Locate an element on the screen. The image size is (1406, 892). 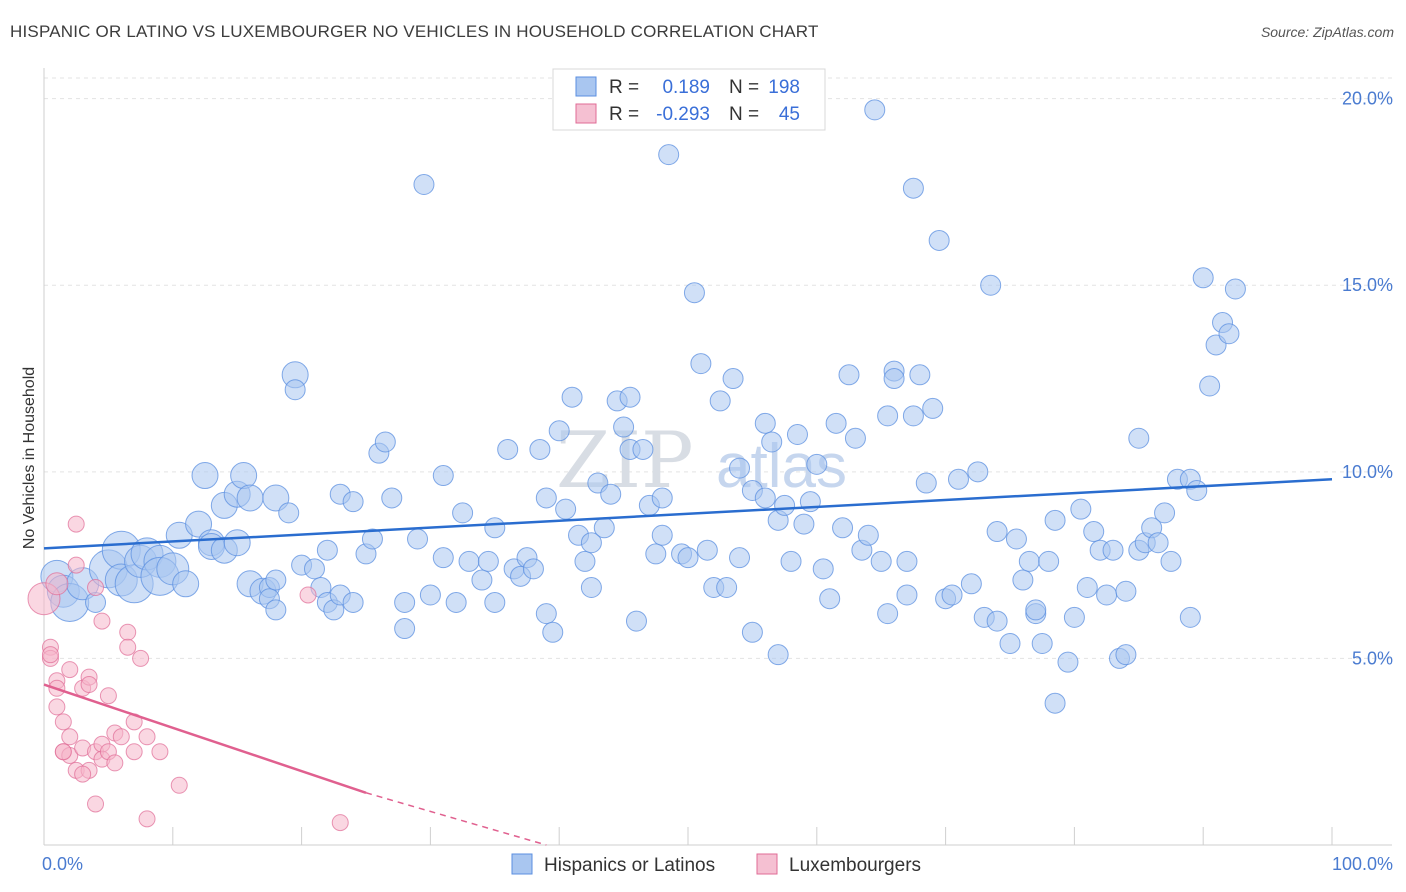
y-tick-label-0: 5.0% is located at coordinates (1372, 658).